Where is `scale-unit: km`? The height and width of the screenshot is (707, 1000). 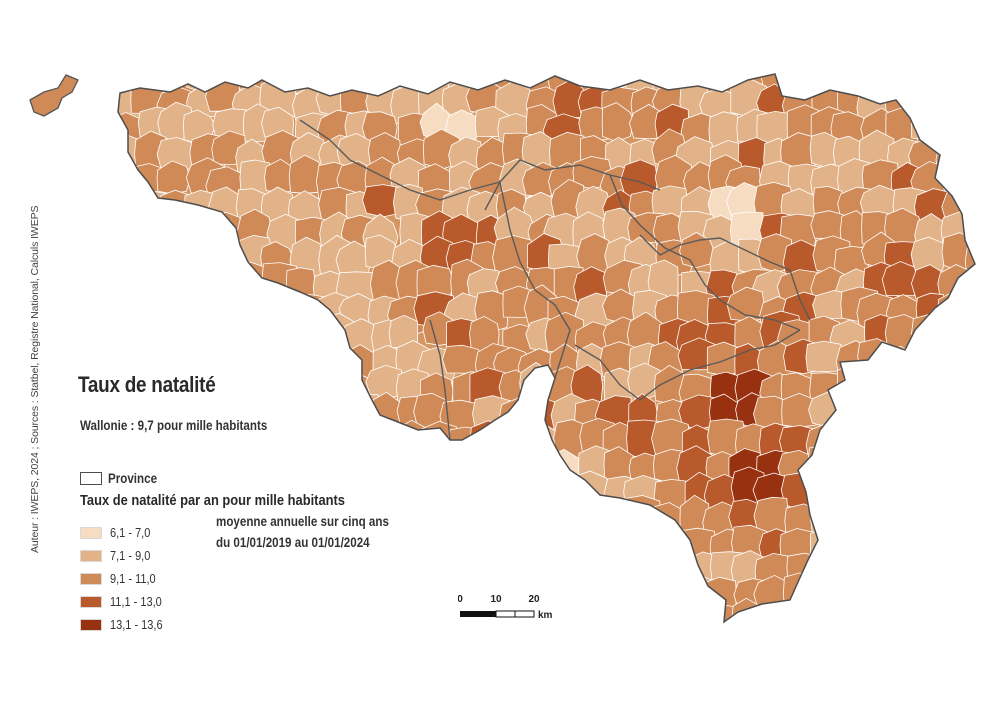 scale-unit: km is located at coordinates (545, 615).